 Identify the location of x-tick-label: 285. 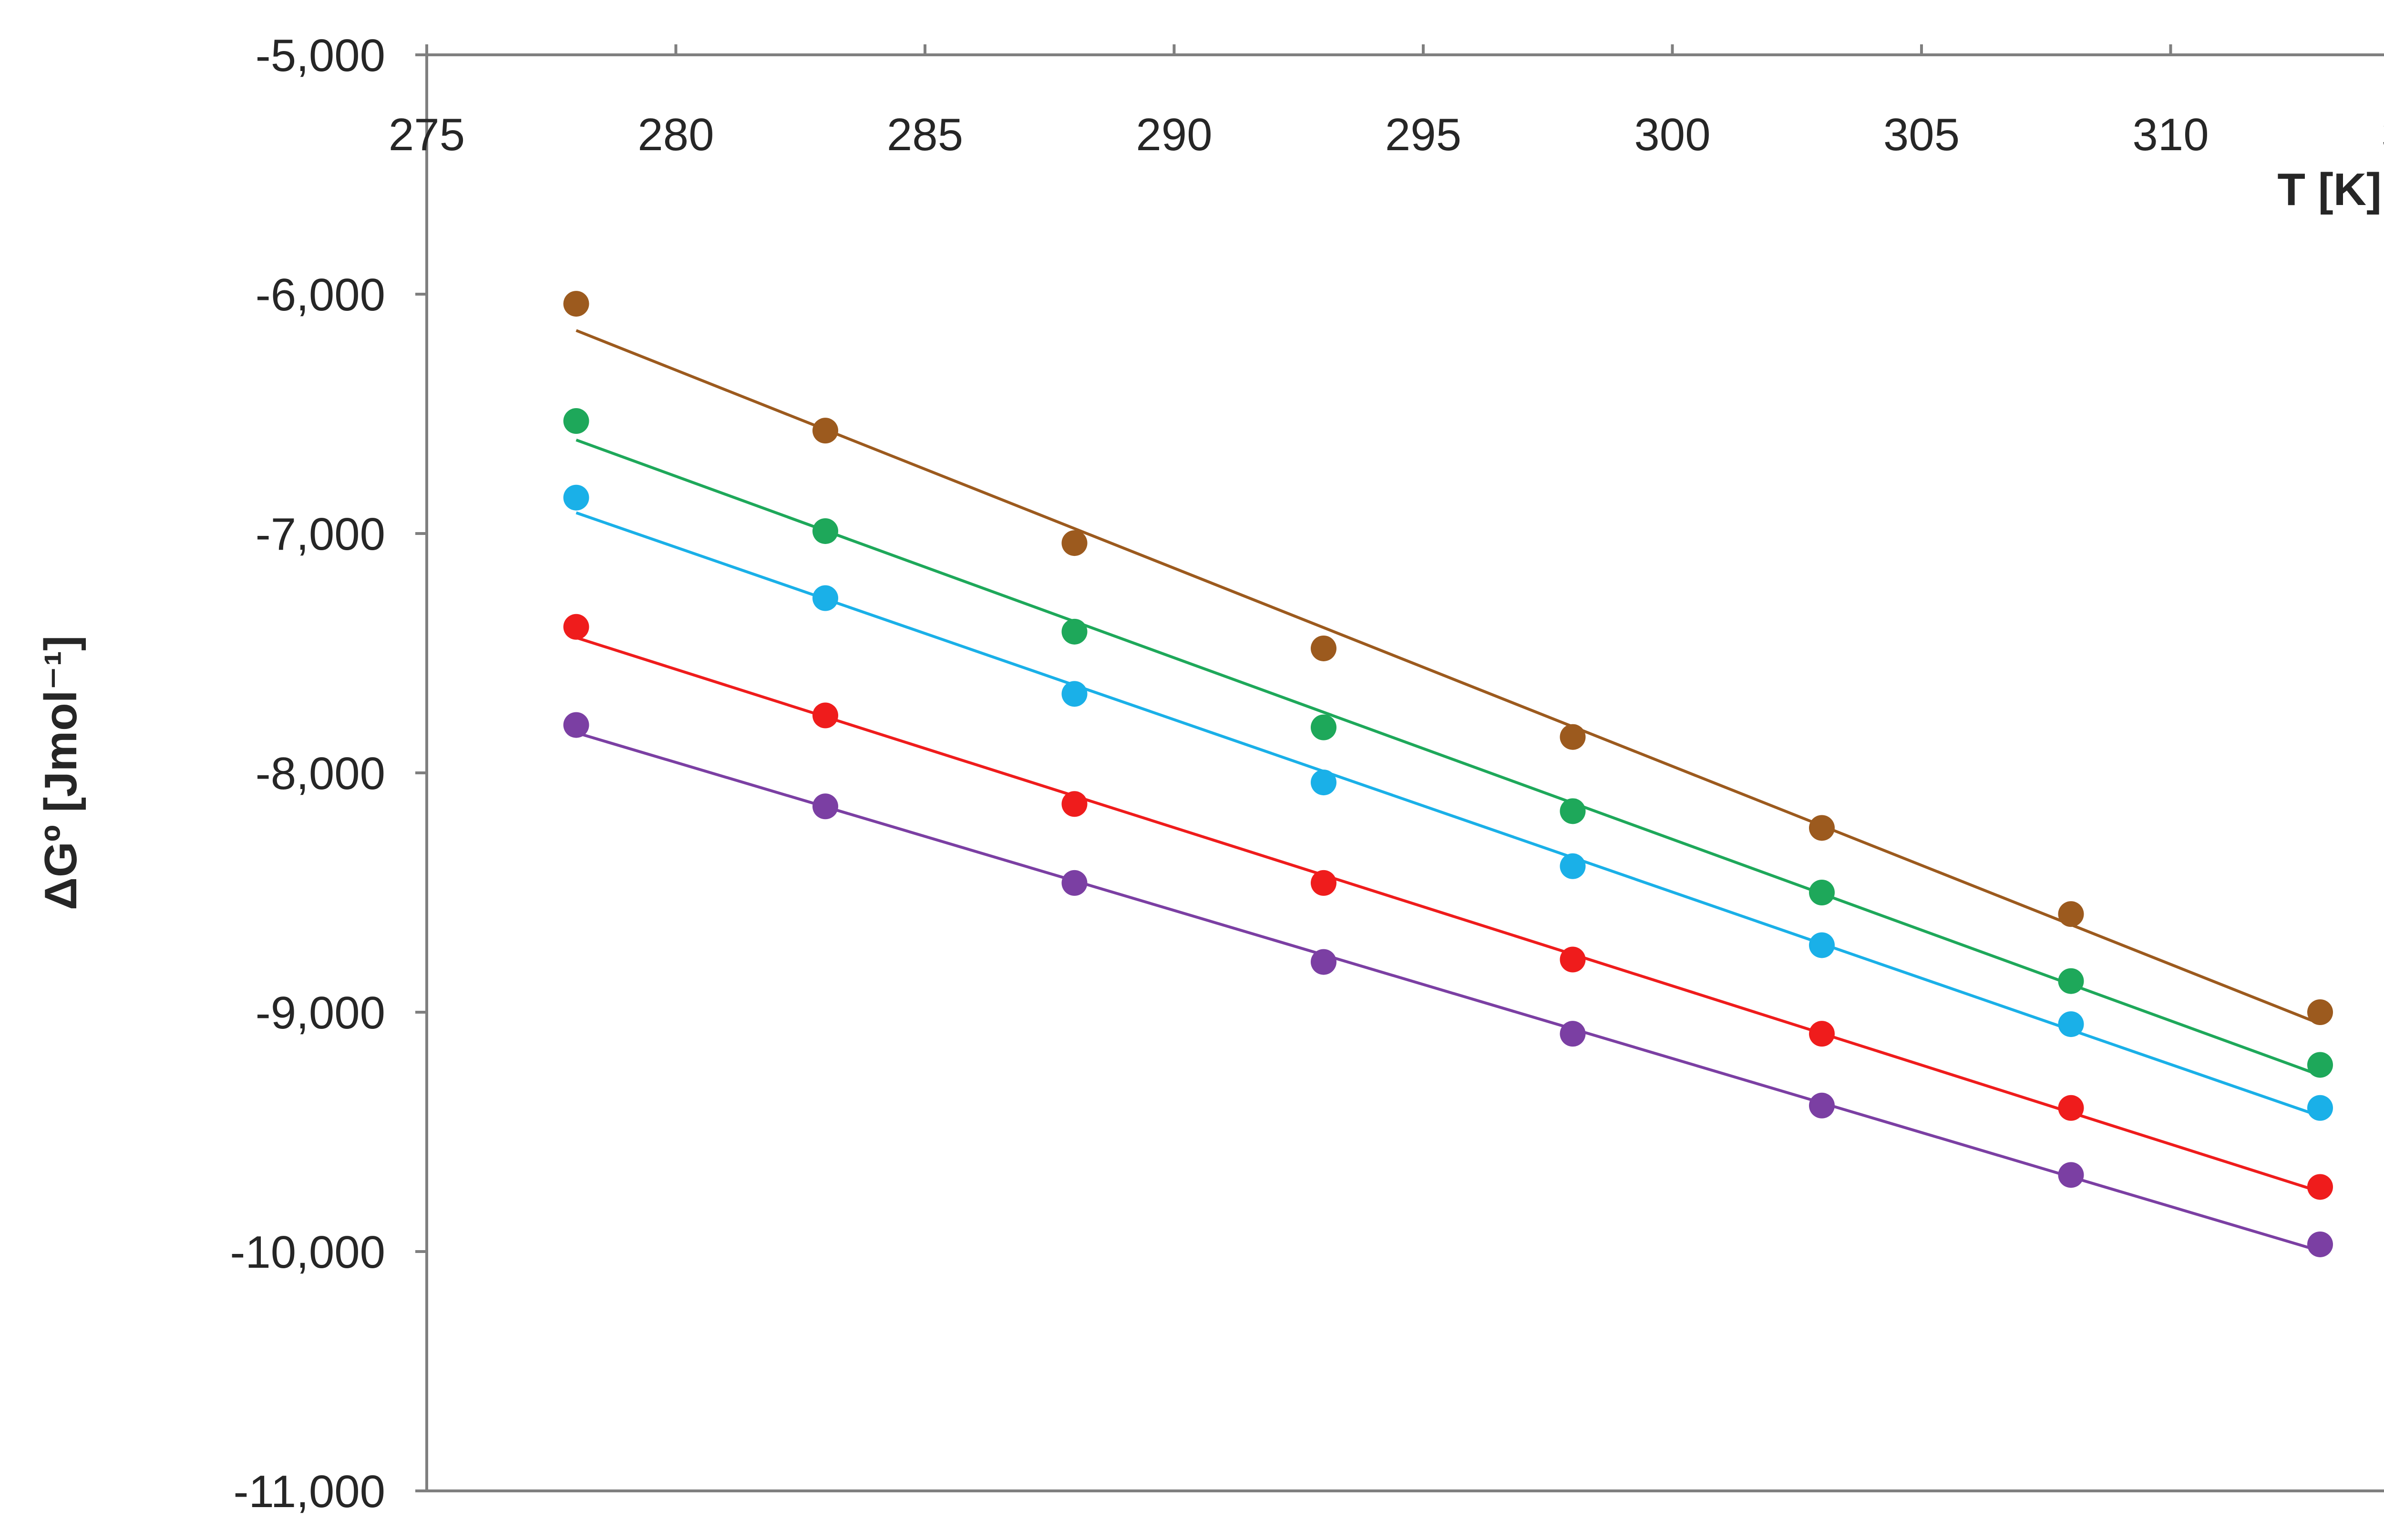
(925, 134).